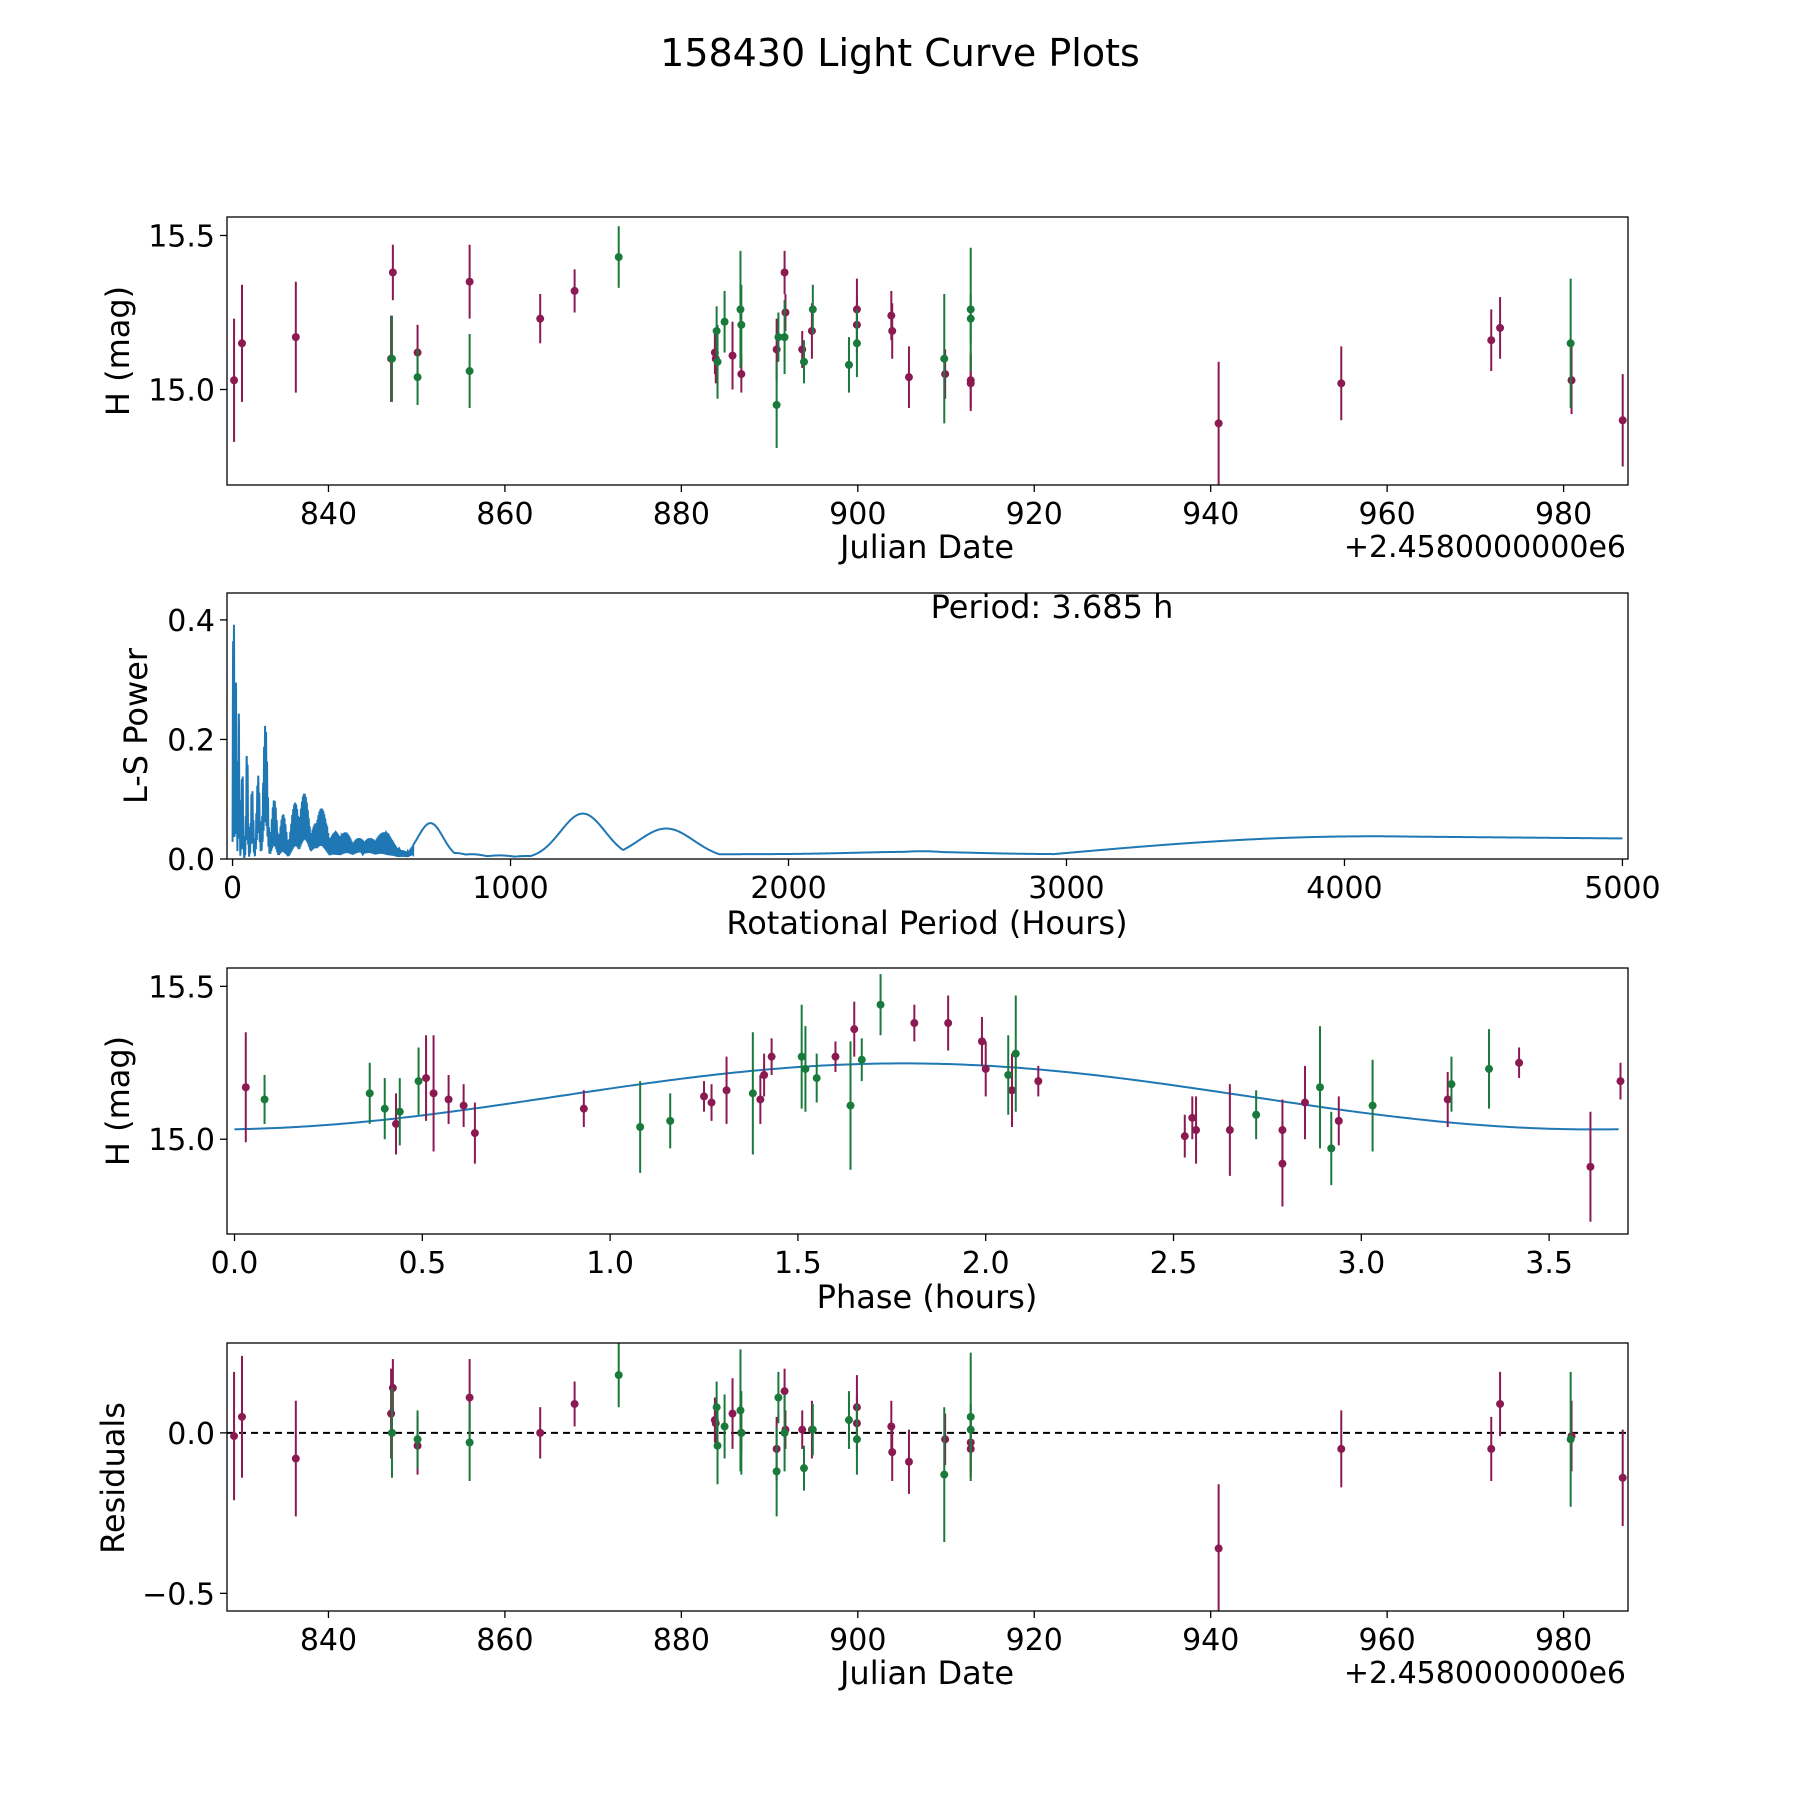  I want to click on light-curve-offset-text: +2.4580000000e6, so click(1485, 547).